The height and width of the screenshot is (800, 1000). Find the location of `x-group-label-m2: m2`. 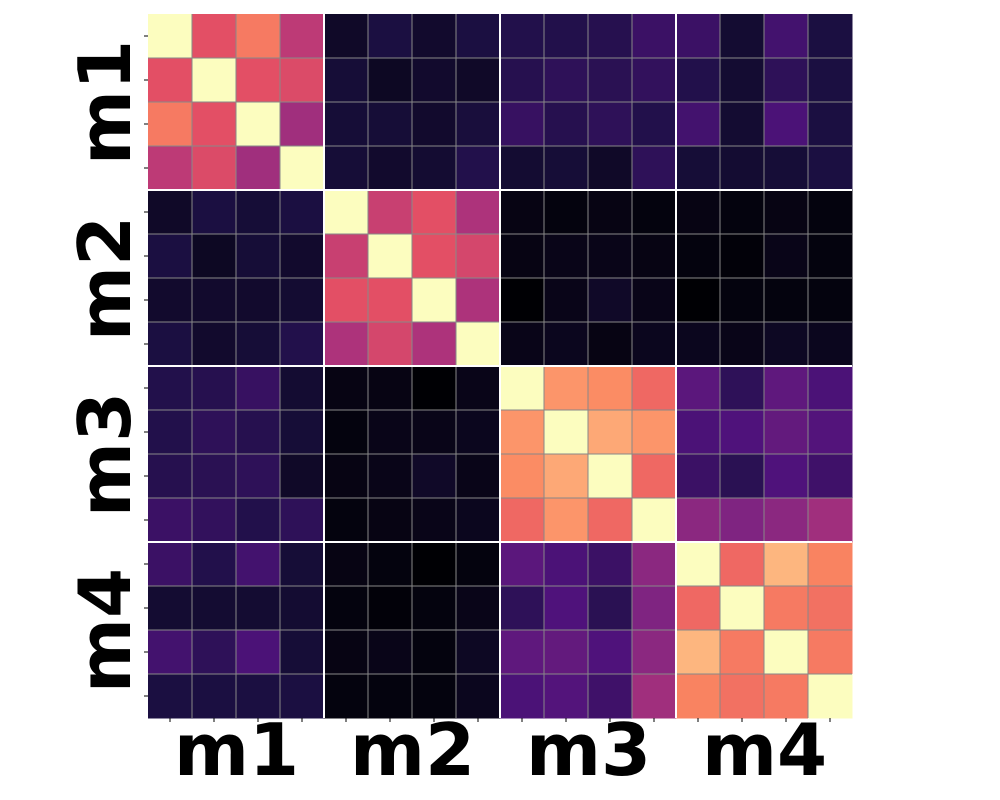

x-group-label-m2: m2 is located at coordinates (412, 750).